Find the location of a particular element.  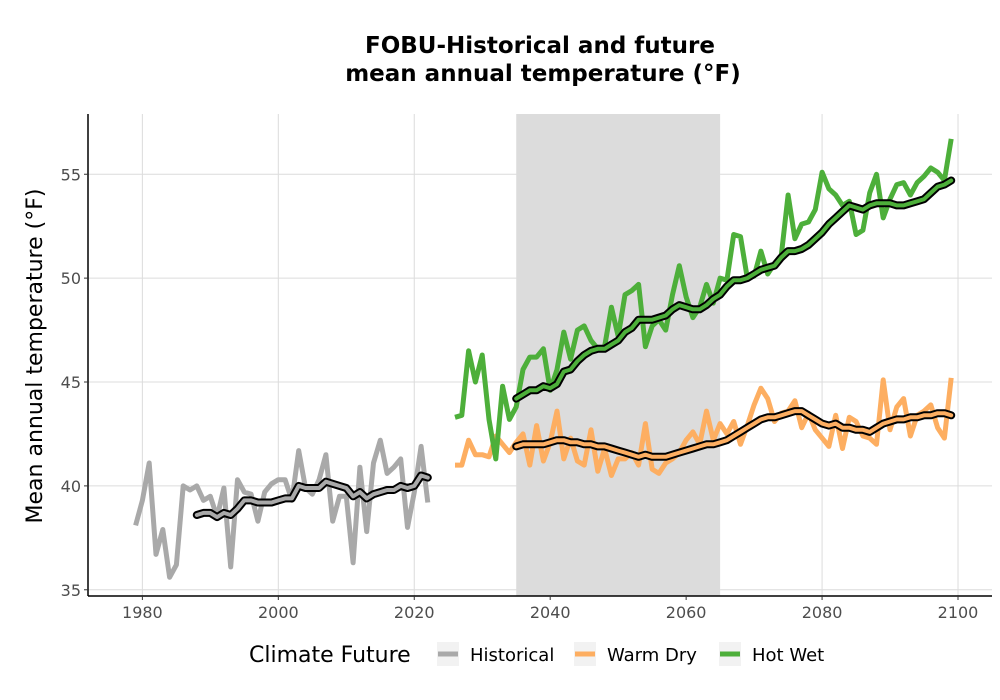

legend-label-hot-wet: Hot Wet is located at coordinates (788, 655).